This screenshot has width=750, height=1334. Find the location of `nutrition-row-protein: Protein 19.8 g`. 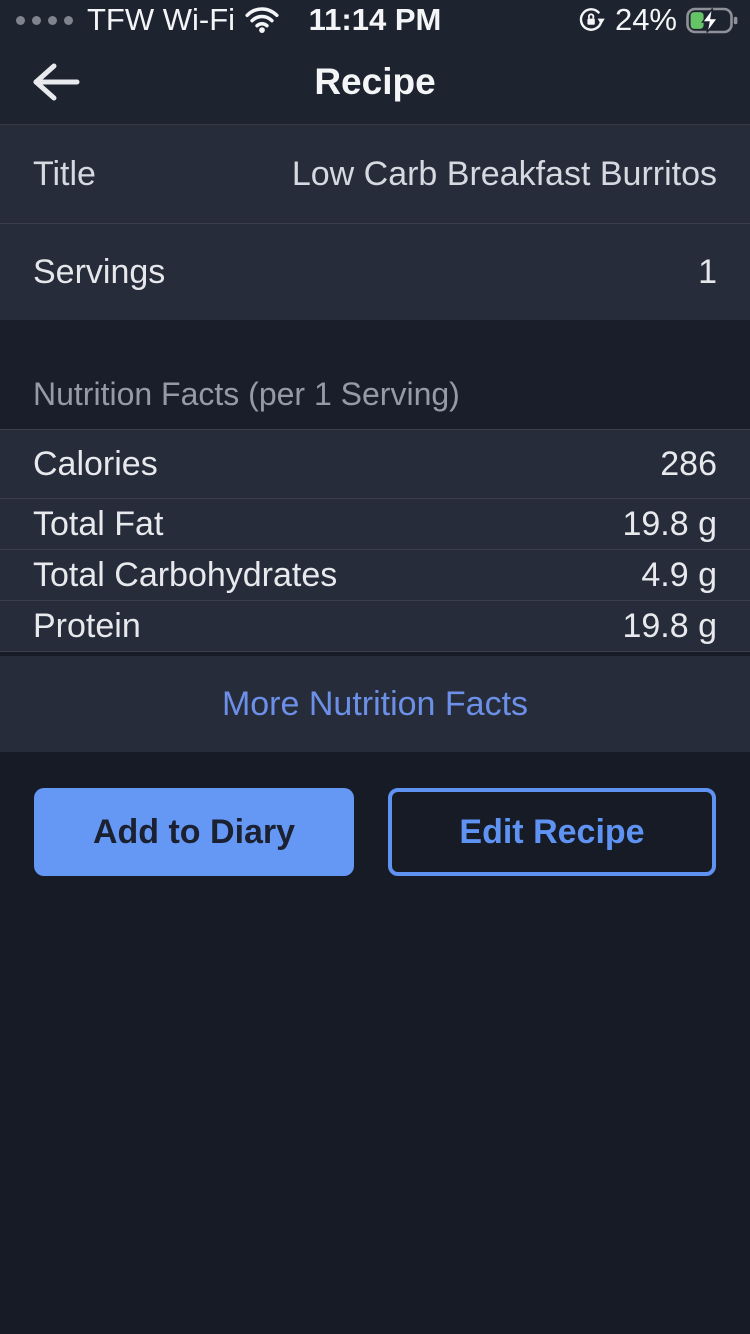

nutrition-row-protein: Protein 19.8 g is located at coordinates (375, 626).